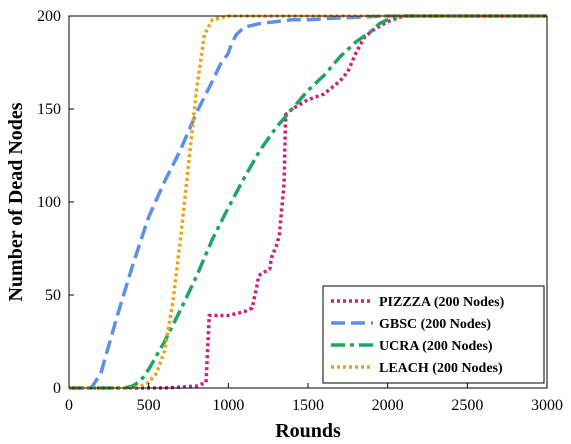 This screenshot has width=571, height=444. What do you see at coordinates (49, 202) in the screenshot?
I see `y-tick-label: 100` at bounding box center [49, 202].